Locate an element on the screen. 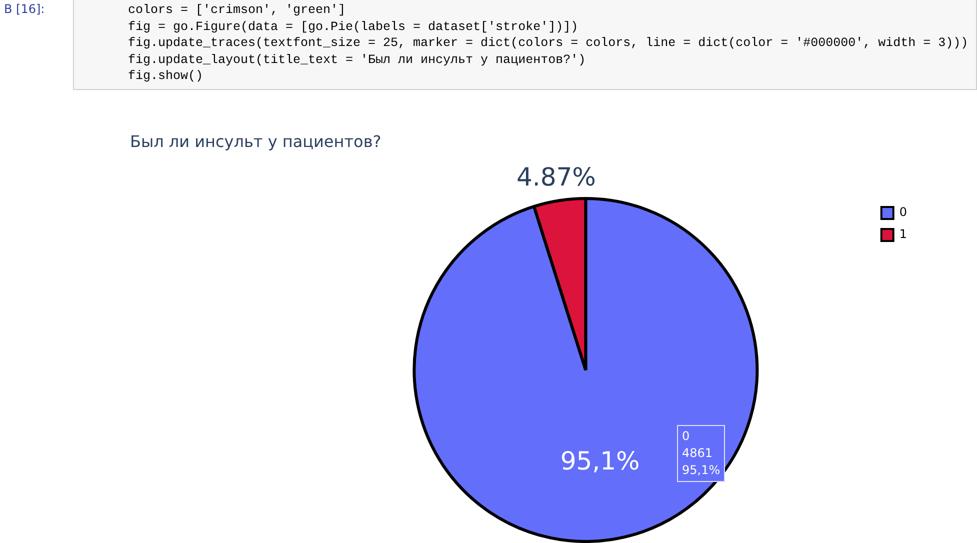  text: В [16]: is located at coordinates (24, 9).